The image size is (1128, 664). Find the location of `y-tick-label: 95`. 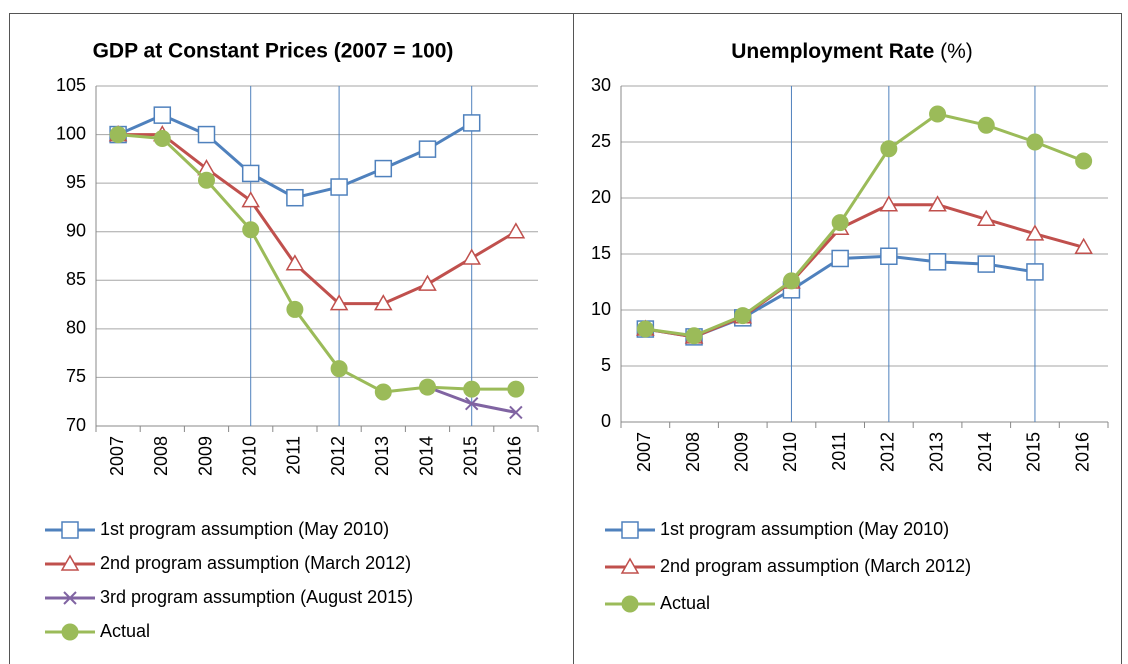

y-tick-label: 95 is located at coordinates (76, 182).